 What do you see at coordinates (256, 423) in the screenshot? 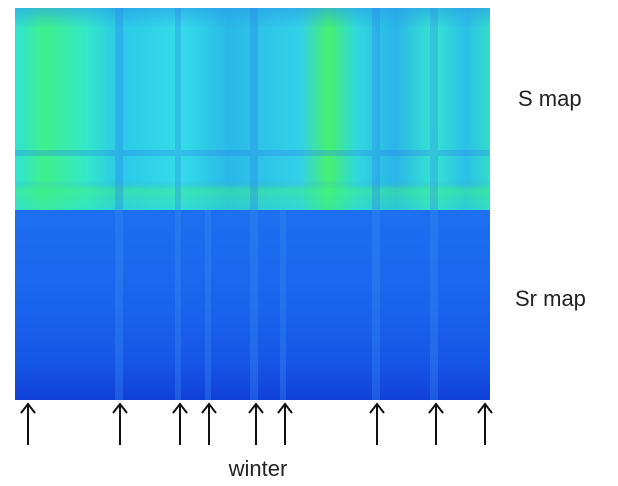
I see `arrows` at bounding box center [256, 423].